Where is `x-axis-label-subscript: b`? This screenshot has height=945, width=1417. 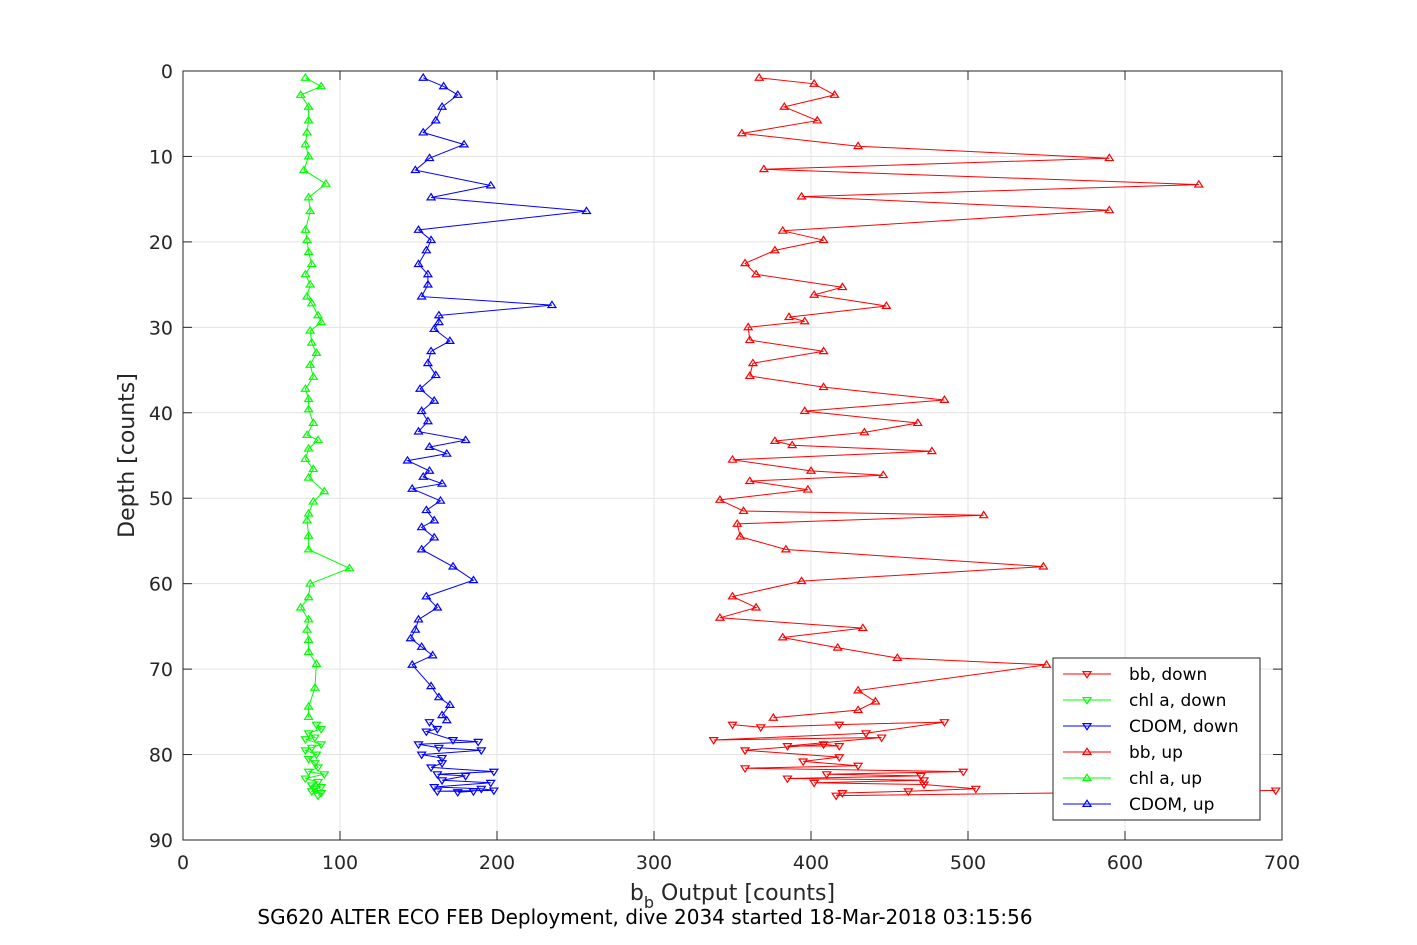 x-axis-label-subscript: b is located at coordinates (649, 902).